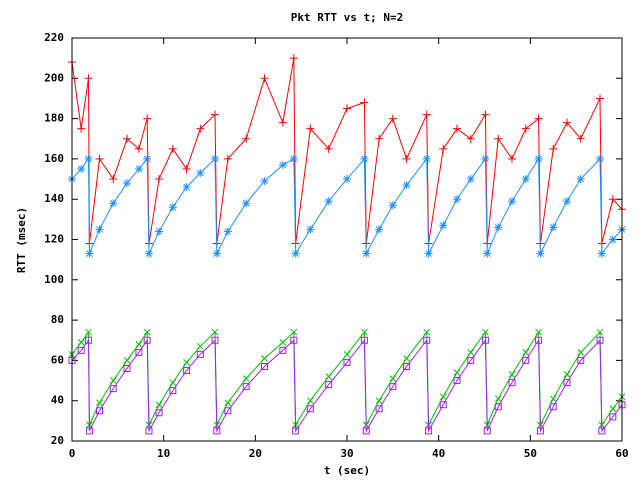 This screenshot has width=640, height=480. Describe the element at coordinates (54, 77) in the screenshot. I see `y-tick-label: 200` at that location.